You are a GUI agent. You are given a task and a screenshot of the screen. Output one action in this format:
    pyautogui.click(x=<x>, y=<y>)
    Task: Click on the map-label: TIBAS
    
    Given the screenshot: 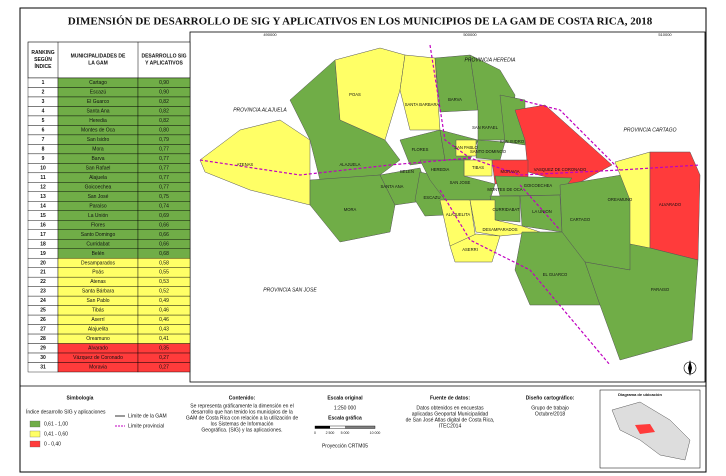 What is the action you would take?
    pyautogui.click(x=478, y=167)
    